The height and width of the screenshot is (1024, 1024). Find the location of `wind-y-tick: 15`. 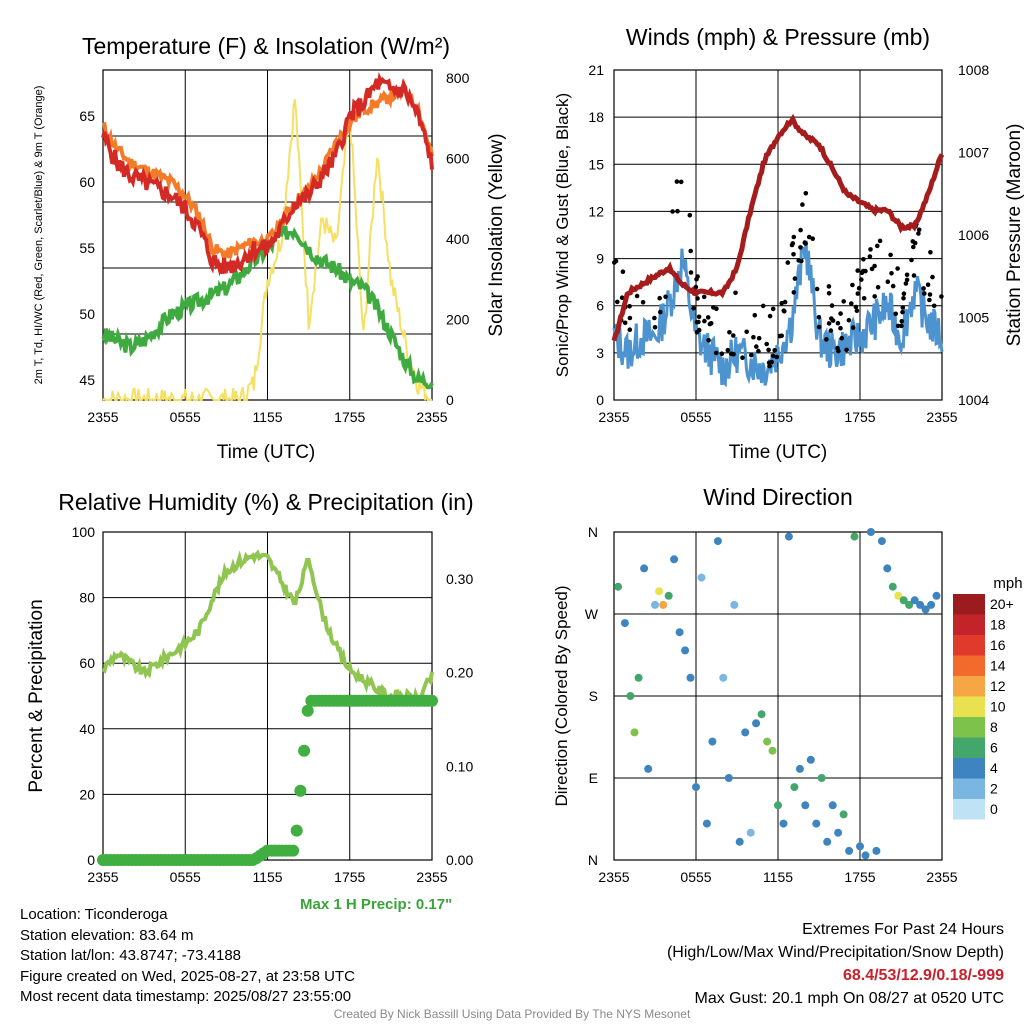

wind-y-tick: 15 is located at coordinates (596, 164).